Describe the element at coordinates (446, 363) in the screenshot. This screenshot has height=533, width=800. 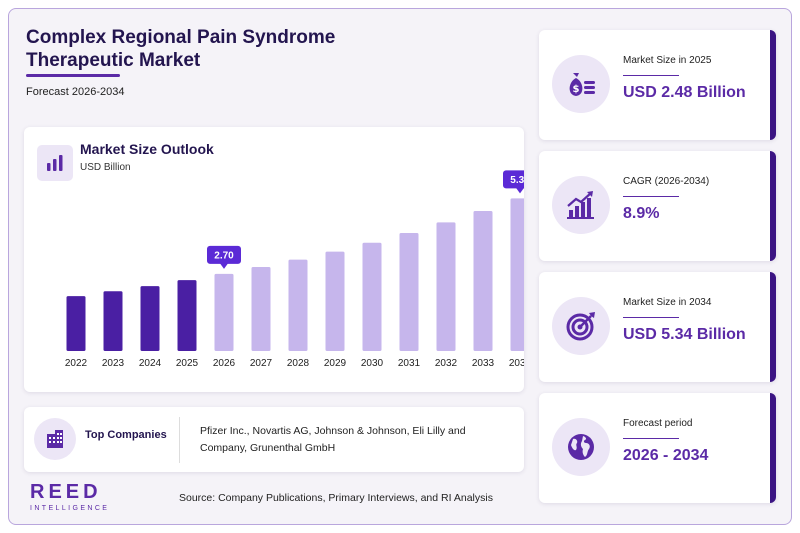
I see `x-tick-label-2032: 2032` at that location.